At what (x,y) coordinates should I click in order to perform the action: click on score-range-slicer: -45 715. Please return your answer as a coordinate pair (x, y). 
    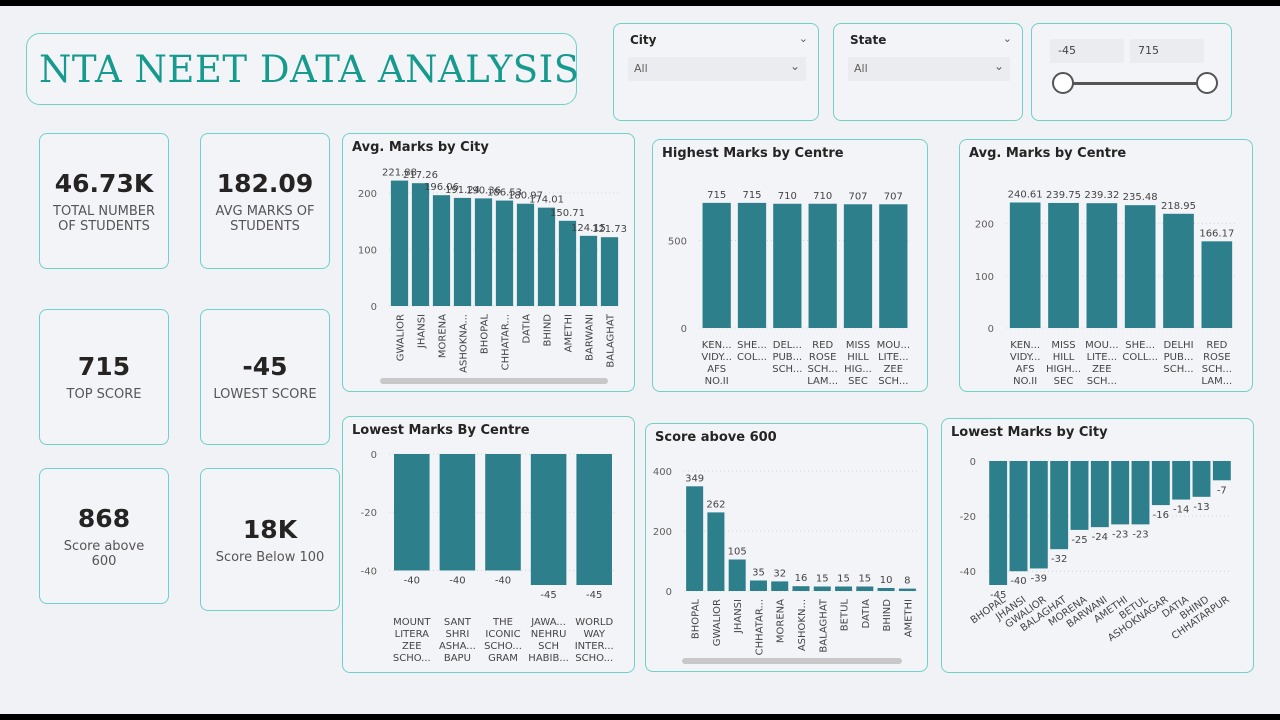
    Looking at the image, I should click on (1131, 72).